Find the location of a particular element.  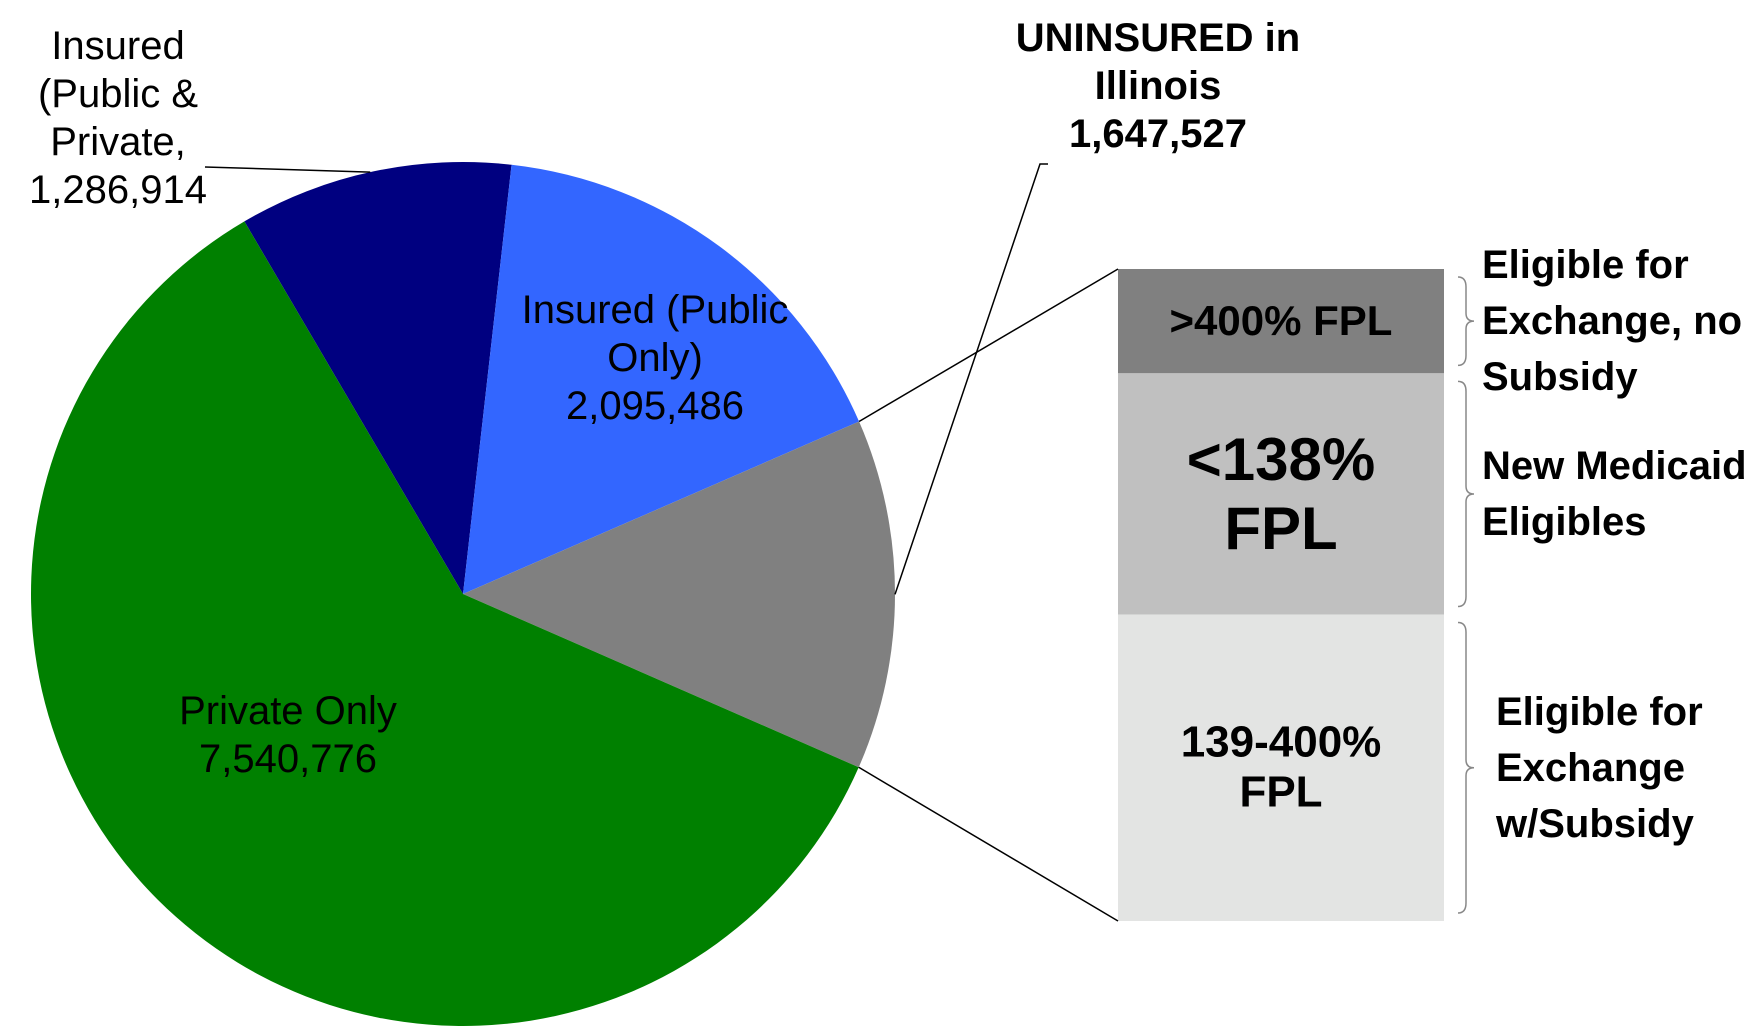

slice-name: Private Only is located at coordinates (288, 711).